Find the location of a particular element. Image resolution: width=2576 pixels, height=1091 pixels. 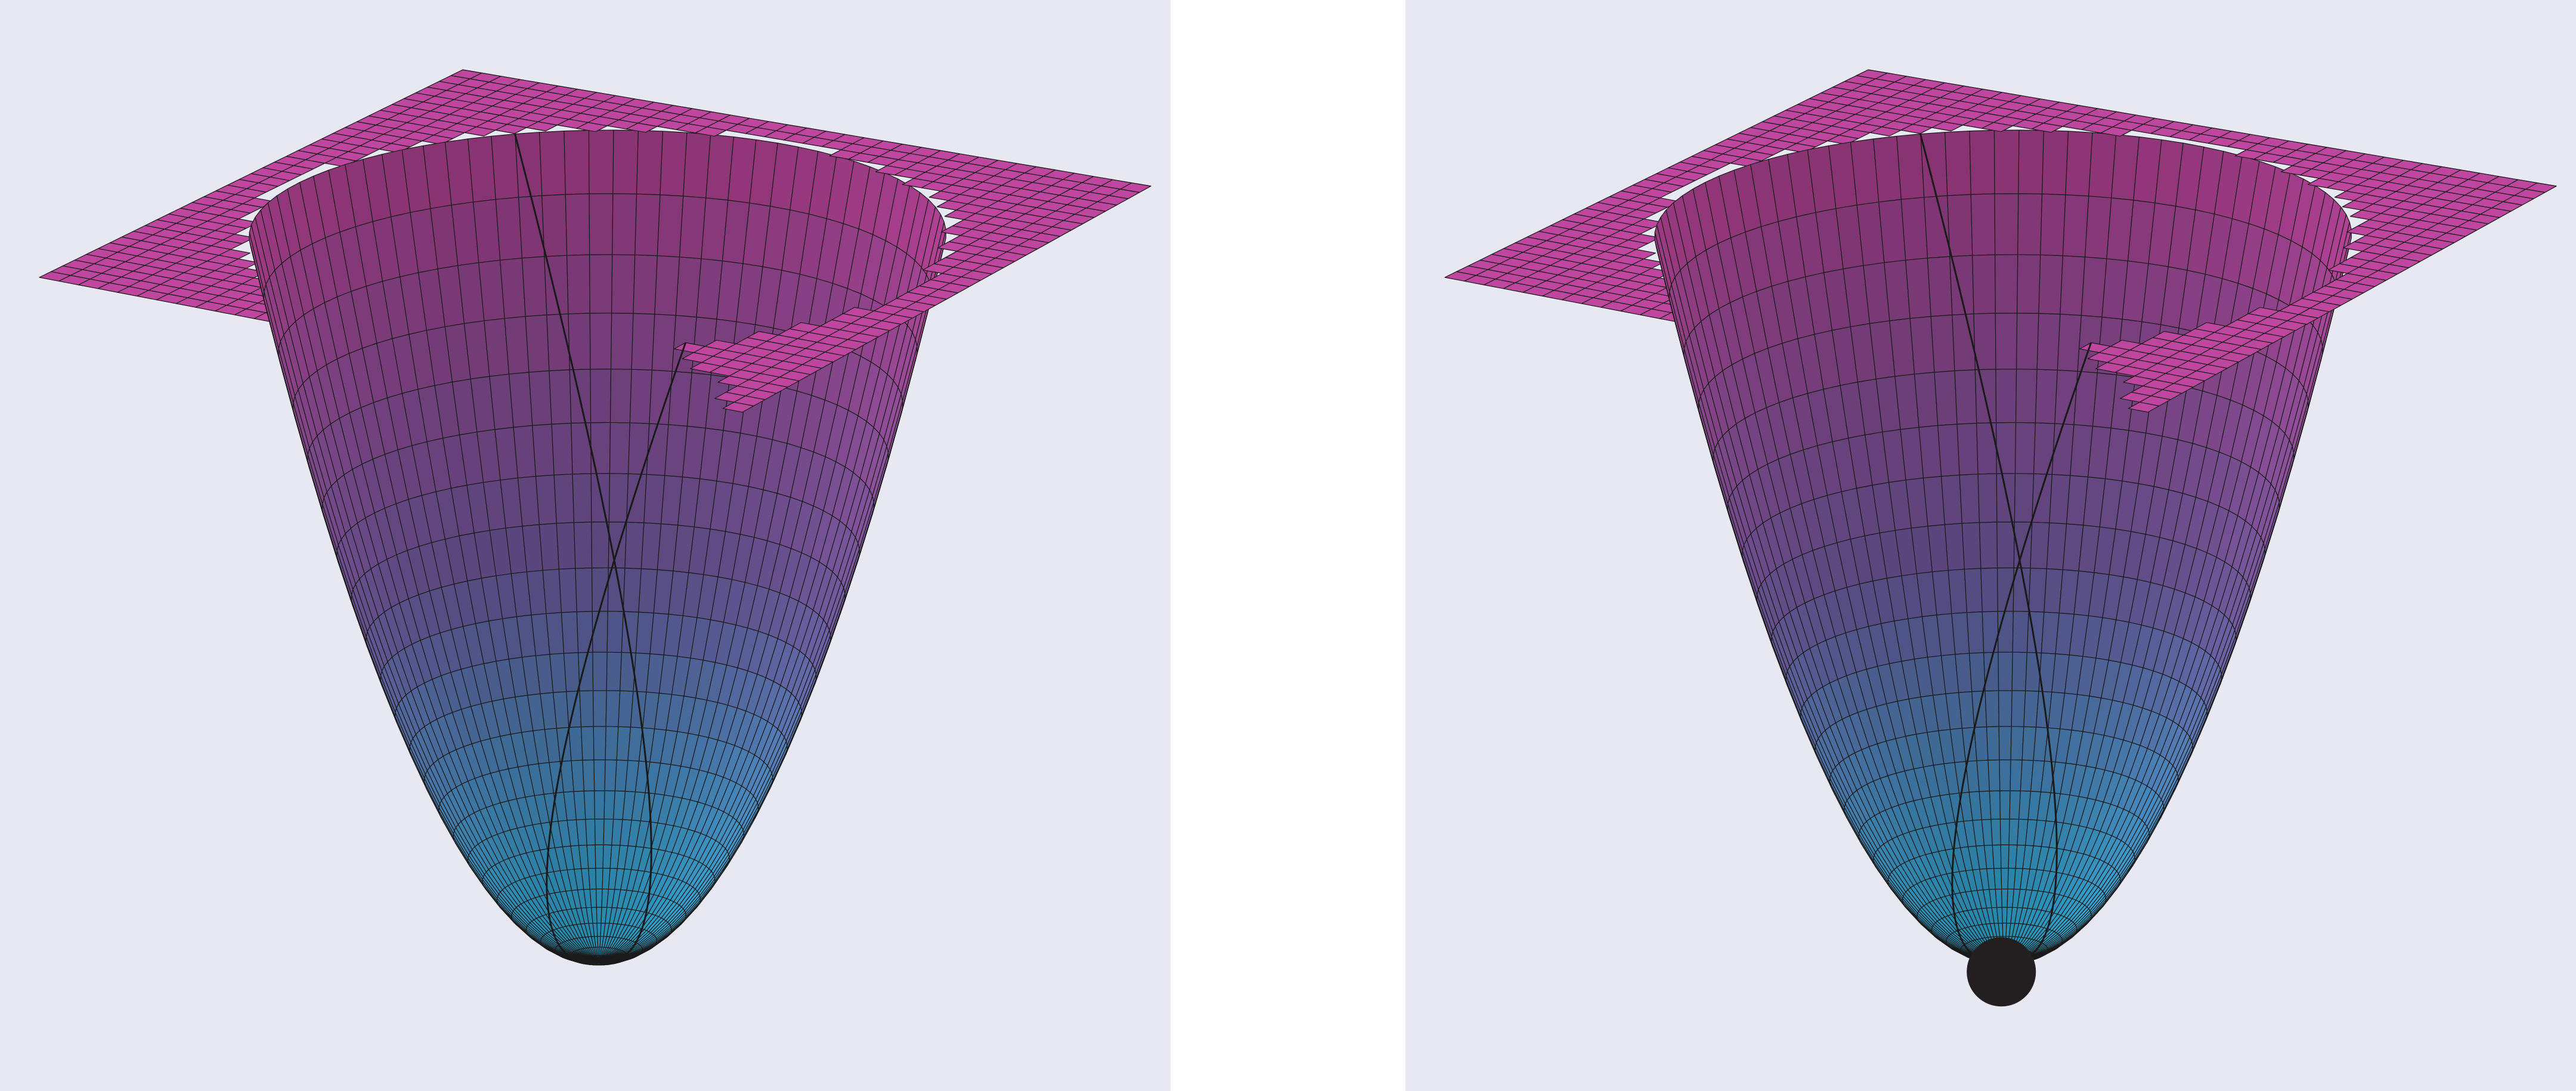

bowl-outline is located at coordinates (600, 548).